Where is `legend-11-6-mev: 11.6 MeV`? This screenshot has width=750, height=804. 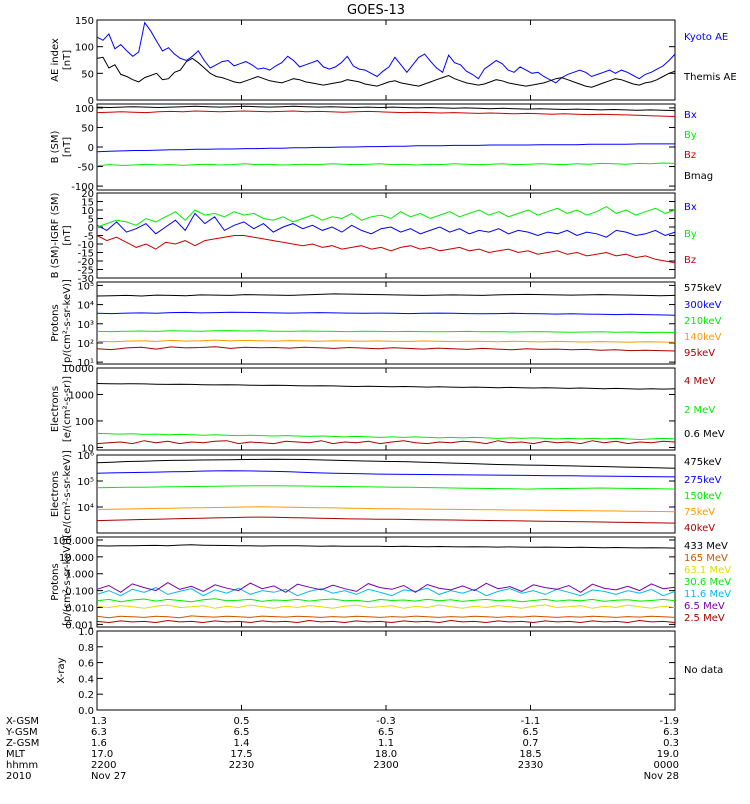
legend-11-6-mev: 11.6 MeV is located at coordinates (707, 594).